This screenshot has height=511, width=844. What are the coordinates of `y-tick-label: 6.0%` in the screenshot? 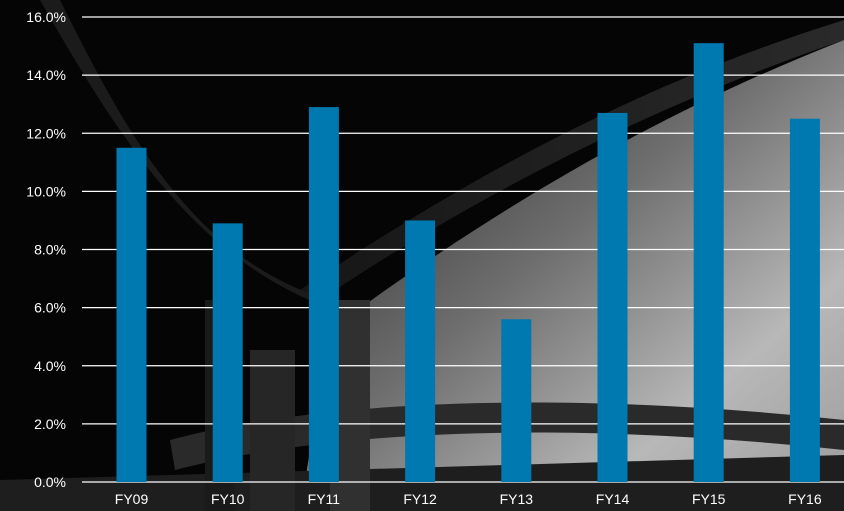 It's located at (50, 308).